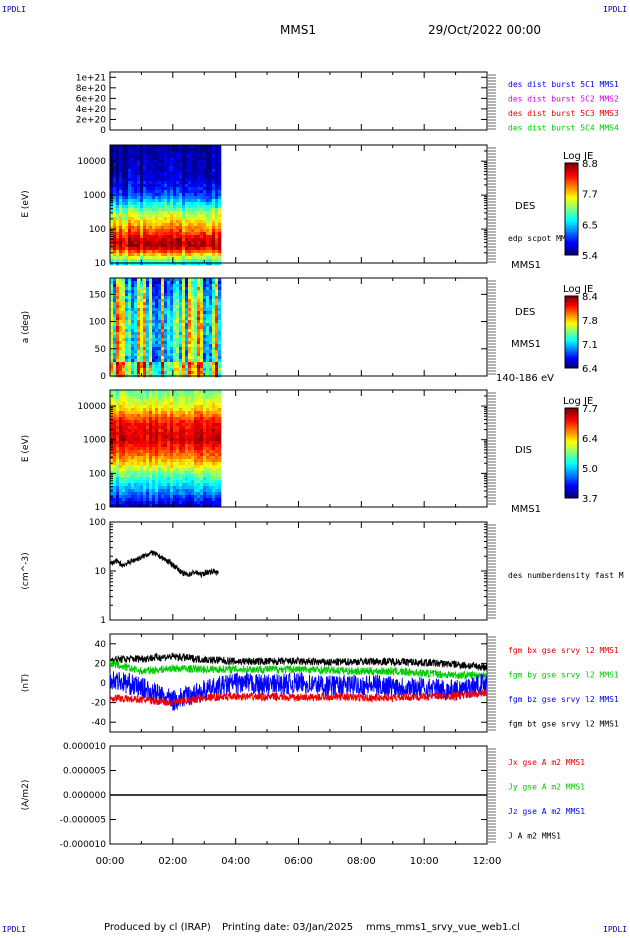 This screenshot has height=938, width=630. Describe the element at coordinates (91, 110) in the screenshot. I see `y-tick-label: 4e+20` at that location.